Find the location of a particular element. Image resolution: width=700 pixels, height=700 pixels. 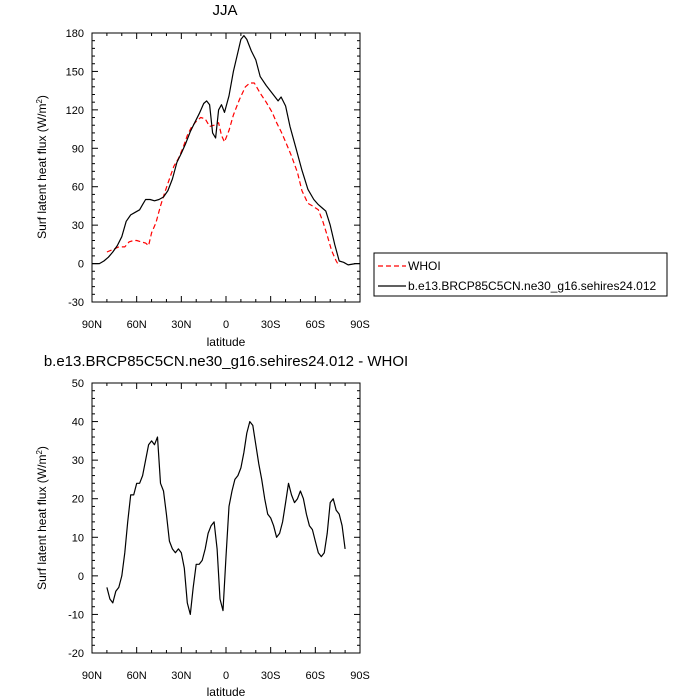

y-tick-label: -30 is located at coordinates (76, 303).